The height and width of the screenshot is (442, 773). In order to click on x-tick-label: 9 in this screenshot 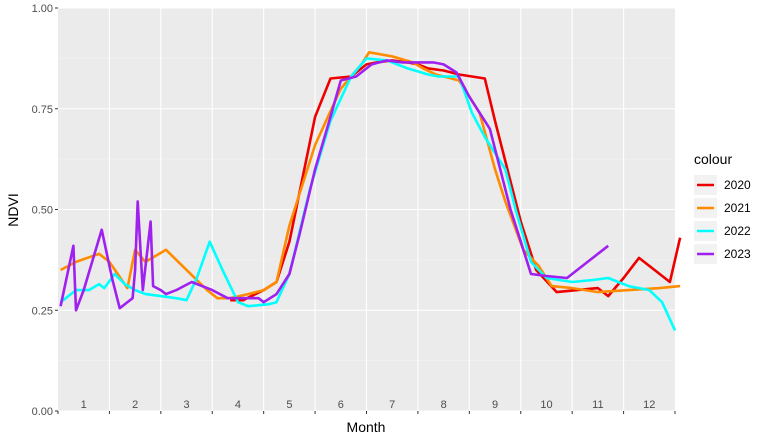, I will do `click(495, 405)`.